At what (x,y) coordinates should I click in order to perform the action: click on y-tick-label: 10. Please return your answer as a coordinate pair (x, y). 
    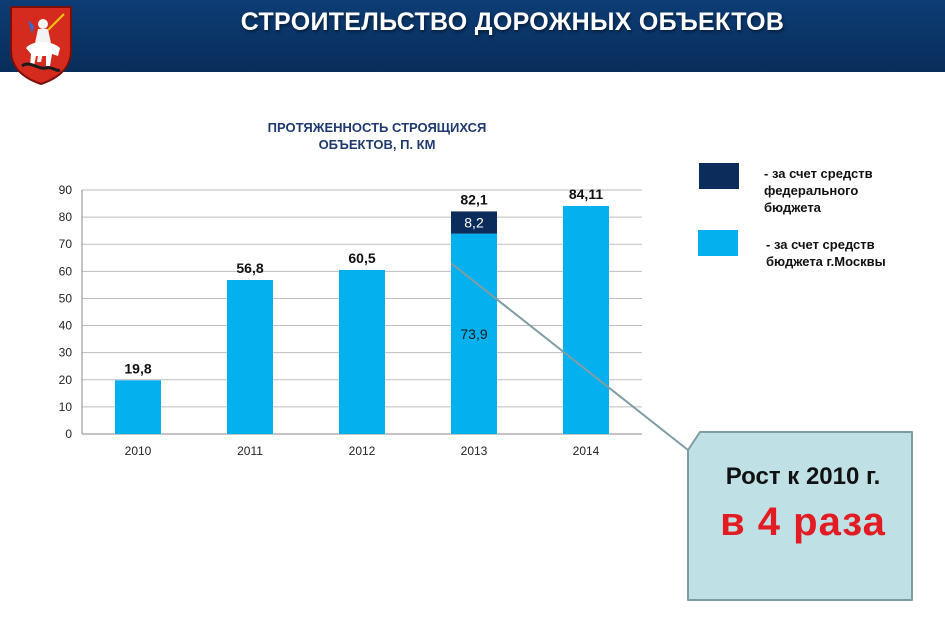
    Looking at the image, I should click on (66, 407).